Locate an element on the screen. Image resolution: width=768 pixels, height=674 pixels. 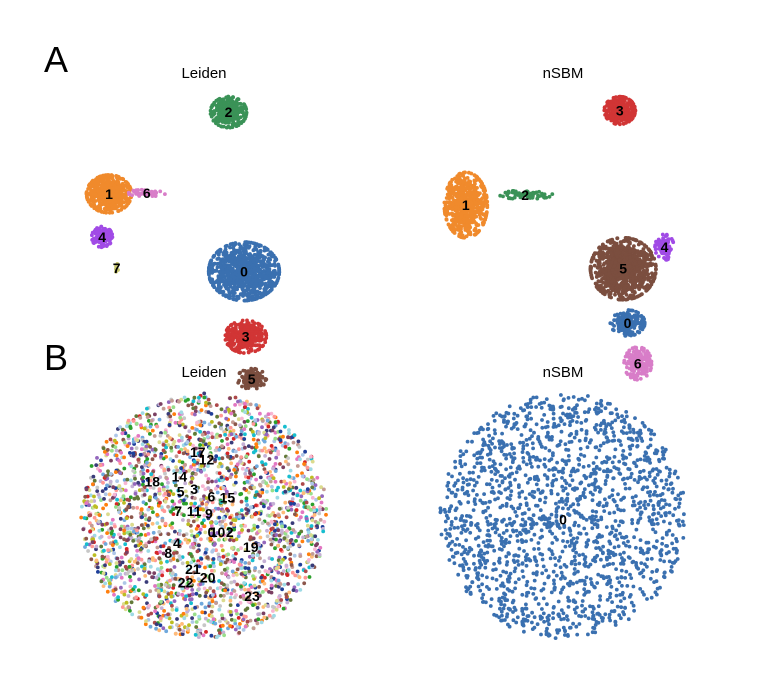
cluster-label-0: 0 is located at coordinates (628, 323).